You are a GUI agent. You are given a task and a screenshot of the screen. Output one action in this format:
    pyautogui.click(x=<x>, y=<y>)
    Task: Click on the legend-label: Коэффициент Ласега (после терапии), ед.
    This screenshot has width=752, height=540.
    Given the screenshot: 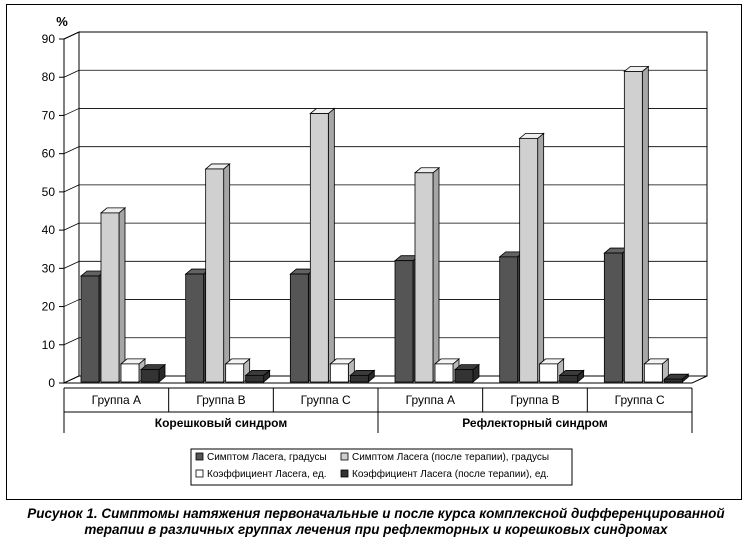 What is the action you would take?
    pyautogui.click(x=450, y=474)
    